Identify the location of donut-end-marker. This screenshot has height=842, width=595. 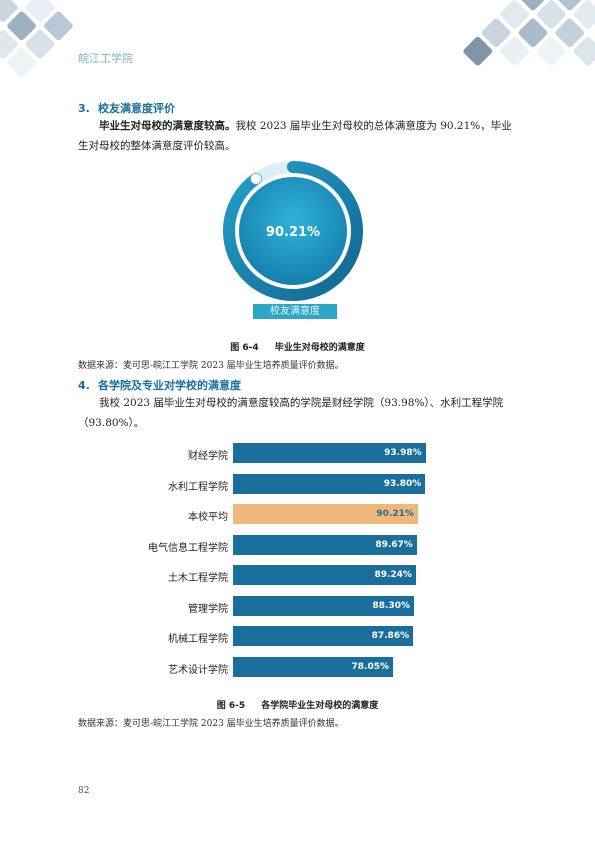
(256, 179).